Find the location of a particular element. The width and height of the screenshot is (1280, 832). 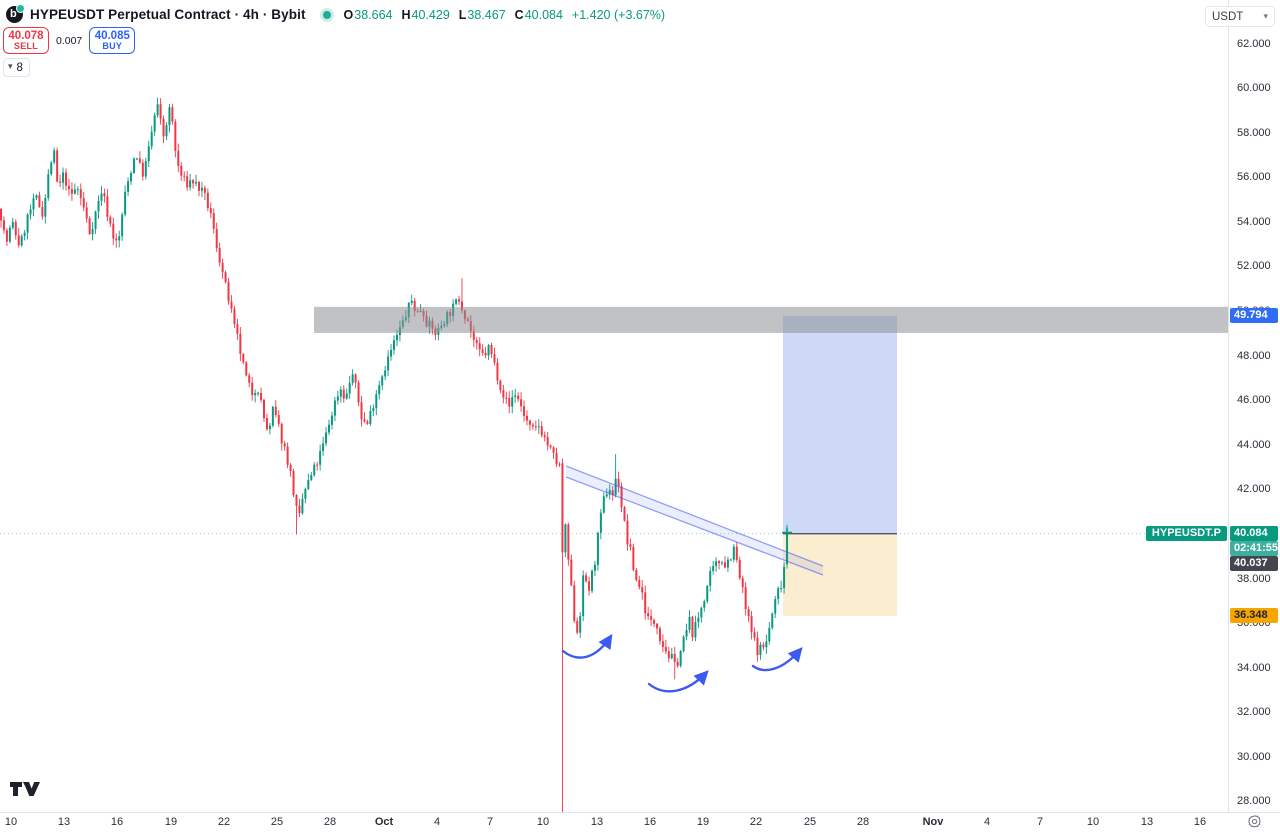

bar-countdown-label: 02:41:55 is located at coordinates (1254, 548).